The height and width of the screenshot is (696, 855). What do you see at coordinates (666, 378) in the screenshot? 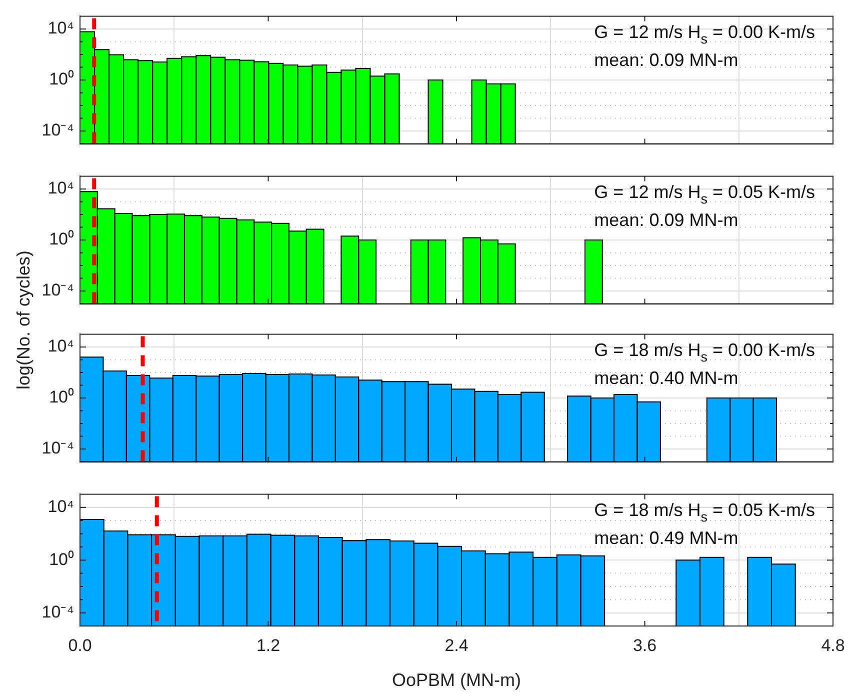
I see `annotation: mean: 0.40 MN-m` at bounding box center [666, 378].